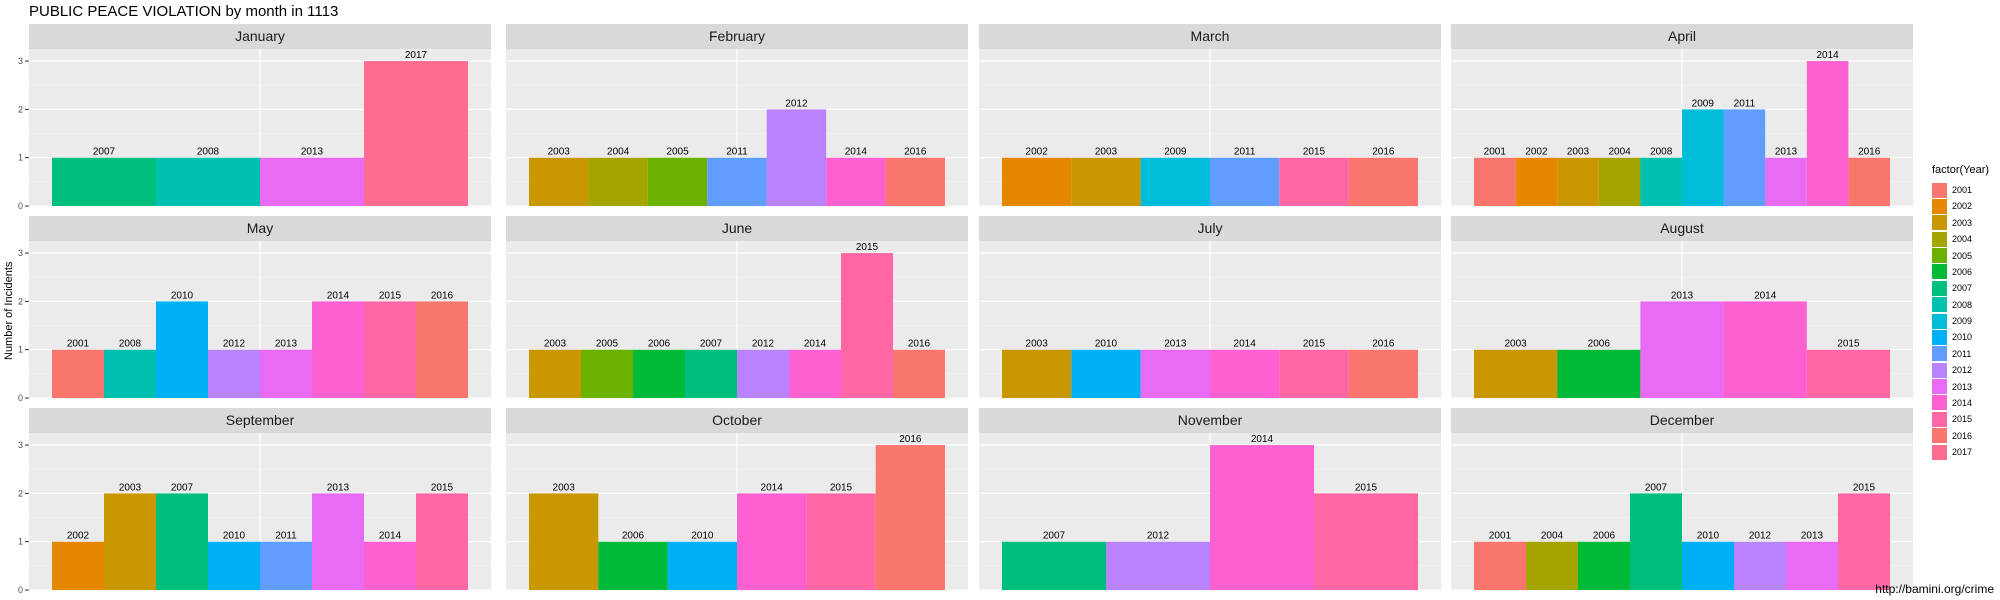  I want to click on legend-label-2012: 2012, so click(1962, 370).